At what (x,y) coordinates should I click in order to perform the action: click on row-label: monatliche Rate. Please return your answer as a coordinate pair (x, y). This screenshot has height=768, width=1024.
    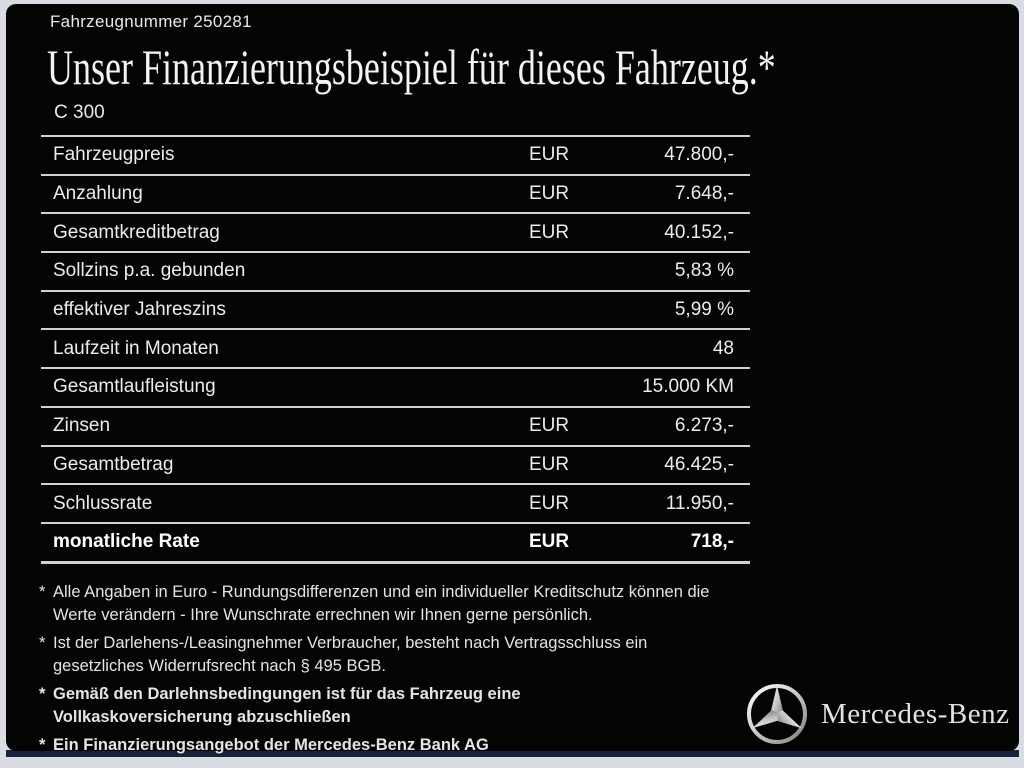
    Looking at the image, I should click on (126, 542).